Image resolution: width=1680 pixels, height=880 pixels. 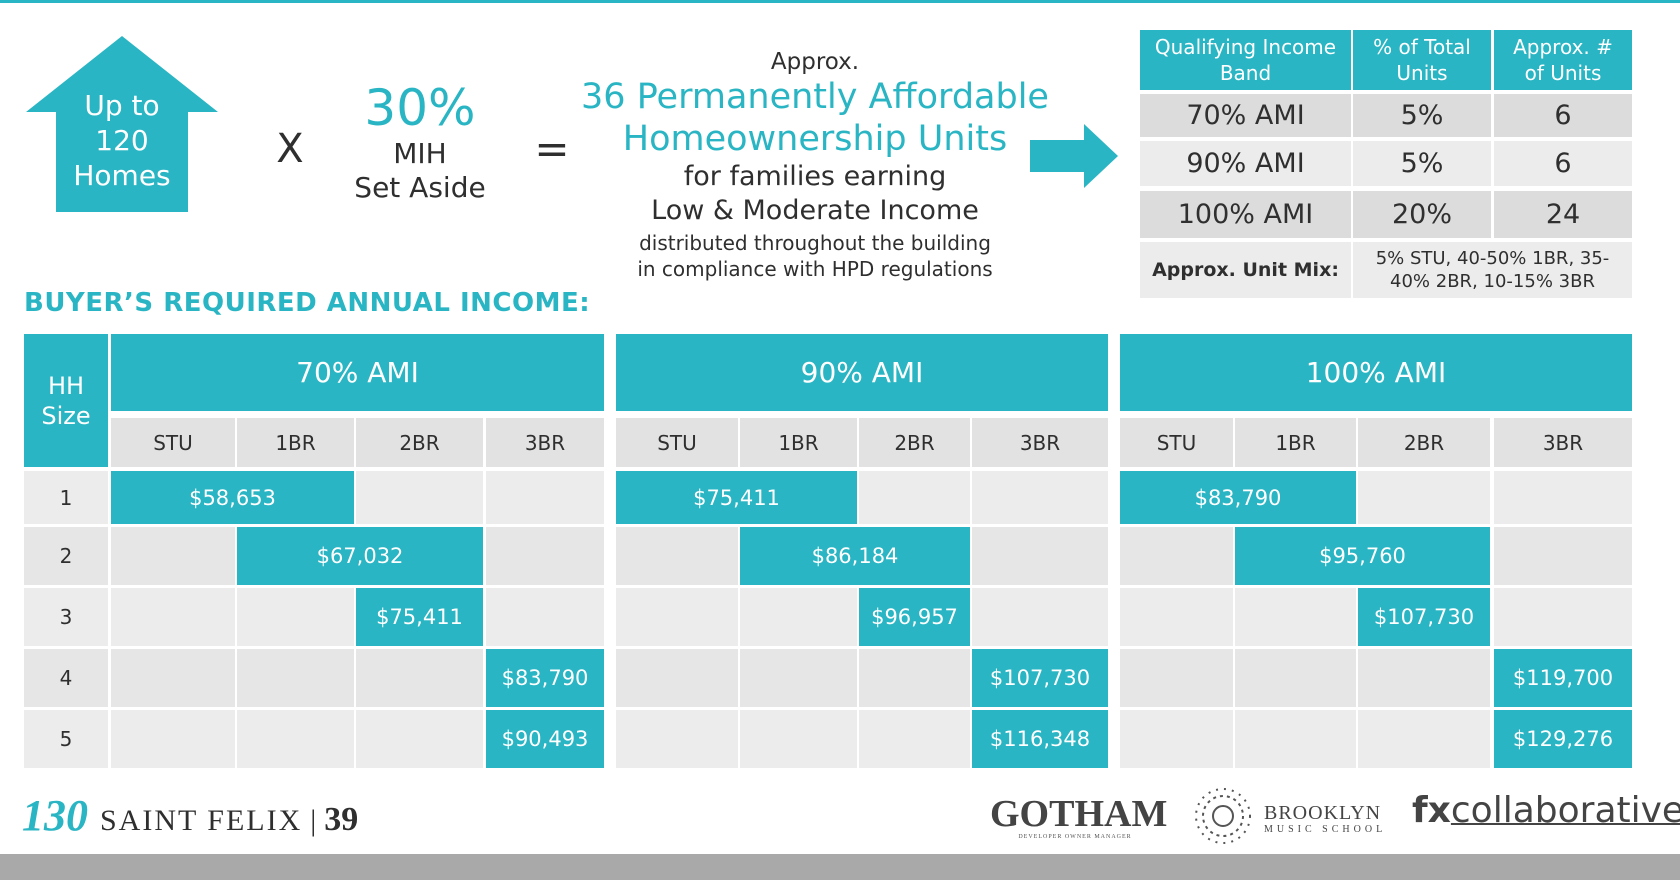 I want to click on group-header: 90% AMI, so click(x=862, y=372).